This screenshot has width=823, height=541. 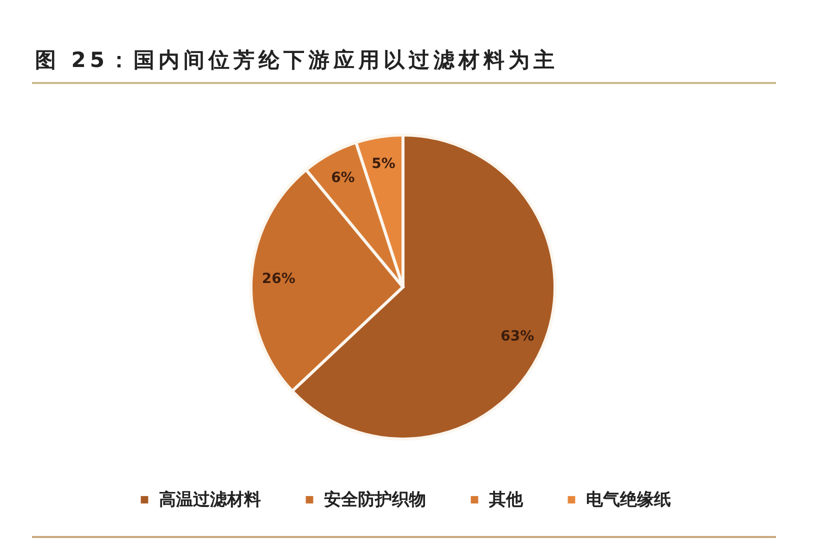 What do you see at coordinates (628, 500) in the screenshot?
I see `legend-label: 电气绝缘纸` at bounding box center [628, 500].